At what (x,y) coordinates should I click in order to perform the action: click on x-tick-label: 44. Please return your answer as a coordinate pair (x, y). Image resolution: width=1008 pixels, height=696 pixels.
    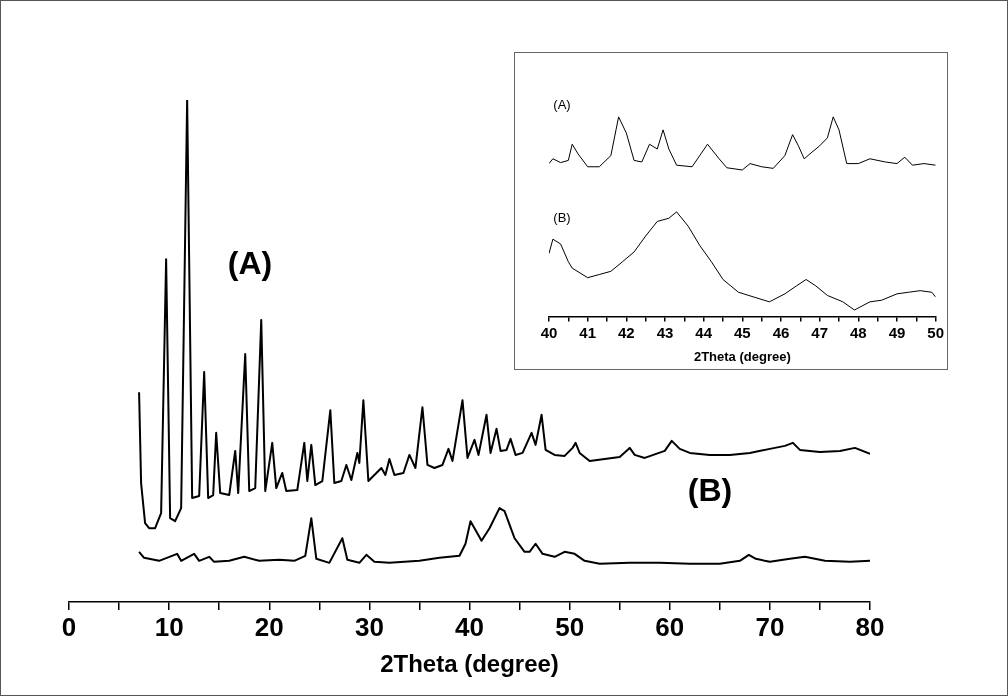
    Looking at the image, I should click on (704, 332).